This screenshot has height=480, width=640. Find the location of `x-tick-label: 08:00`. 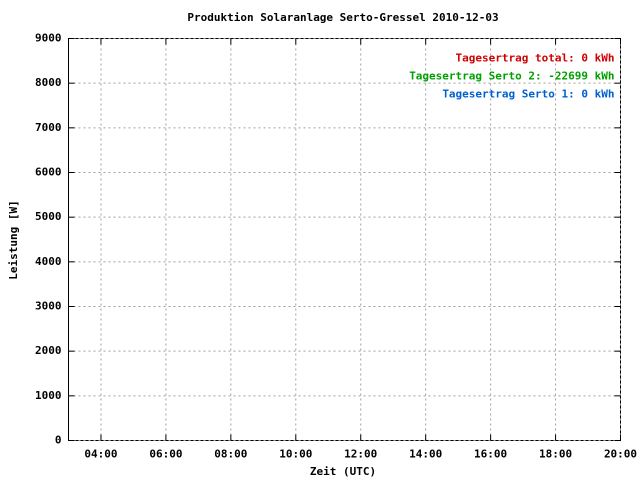

x-tick-label: 08:00 is located at coordinates (230, 454).